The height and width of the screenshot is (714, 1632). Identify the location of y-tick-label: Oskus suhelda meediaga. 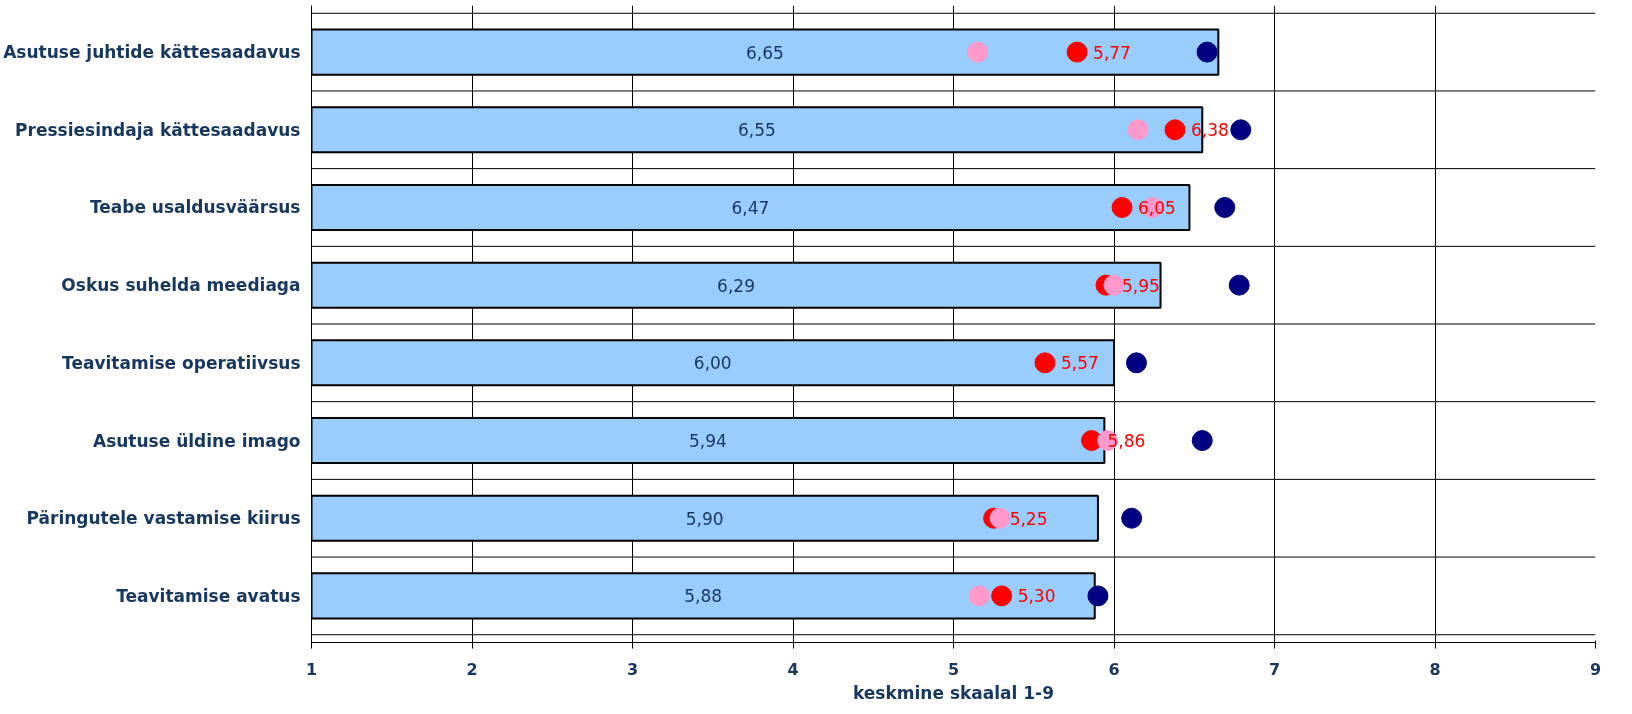
(181, 285).